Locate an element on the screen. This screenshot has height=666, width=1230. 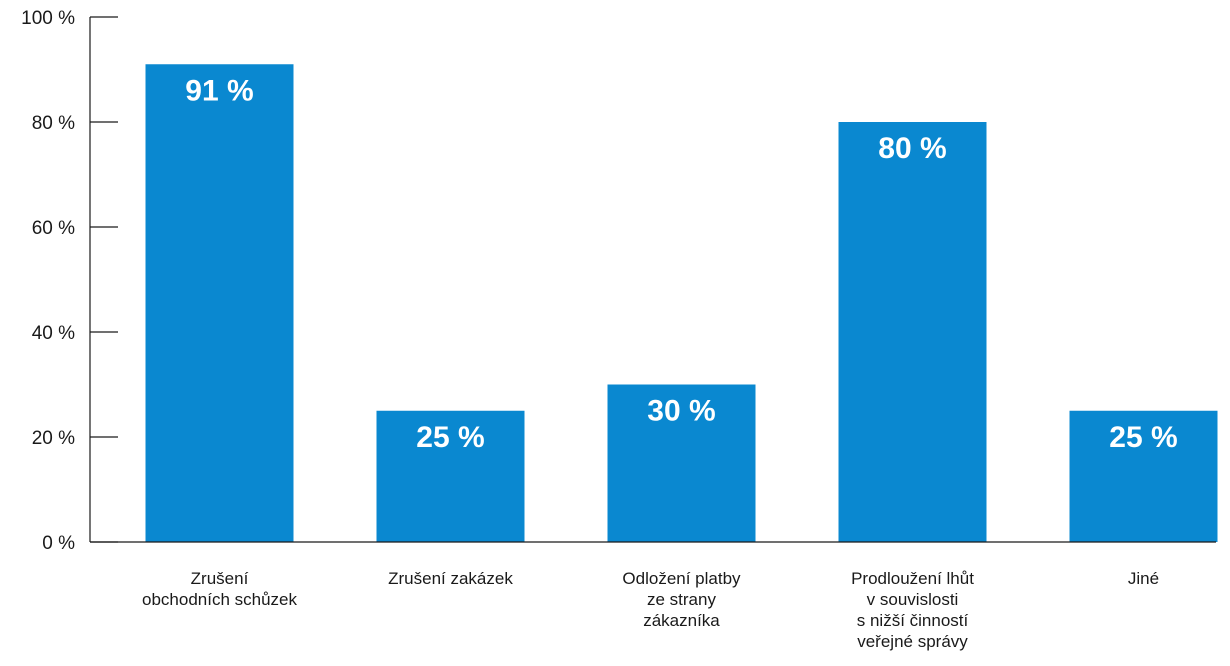
x-category-label: Jiné is located at coordinates (1143, 578).